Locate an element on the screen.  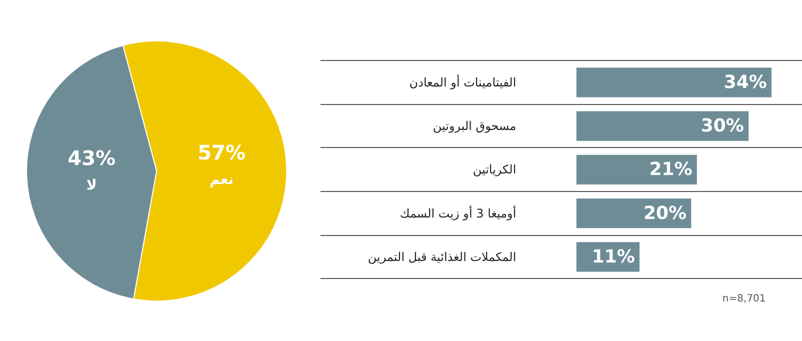
y-tick-label: الفيتامينات أو المعادن is located at coordinates (462, 82).